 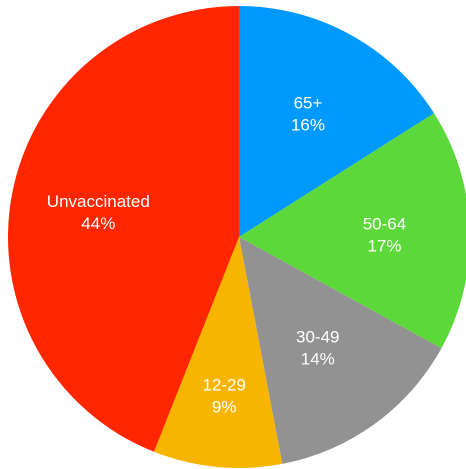 What do you see at coordinates (98, 201) in the screenshot?
I see `slice-label-unvaccinated: Unvaccinated` at bounding box center [98, 201].